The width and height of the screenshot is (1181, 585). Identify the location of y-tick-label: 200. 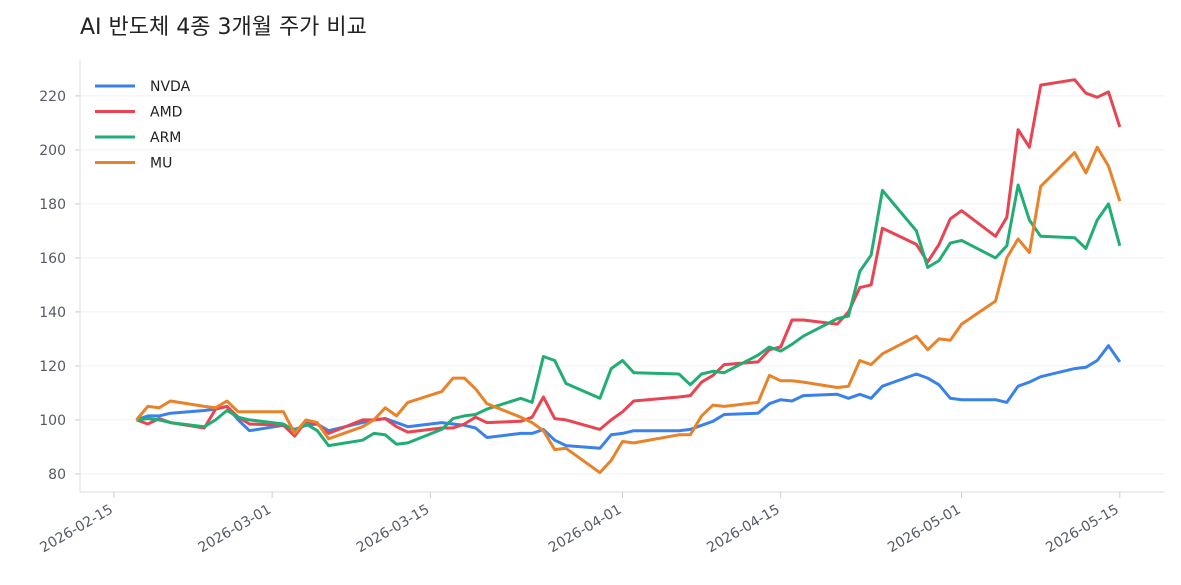
(52, 151).